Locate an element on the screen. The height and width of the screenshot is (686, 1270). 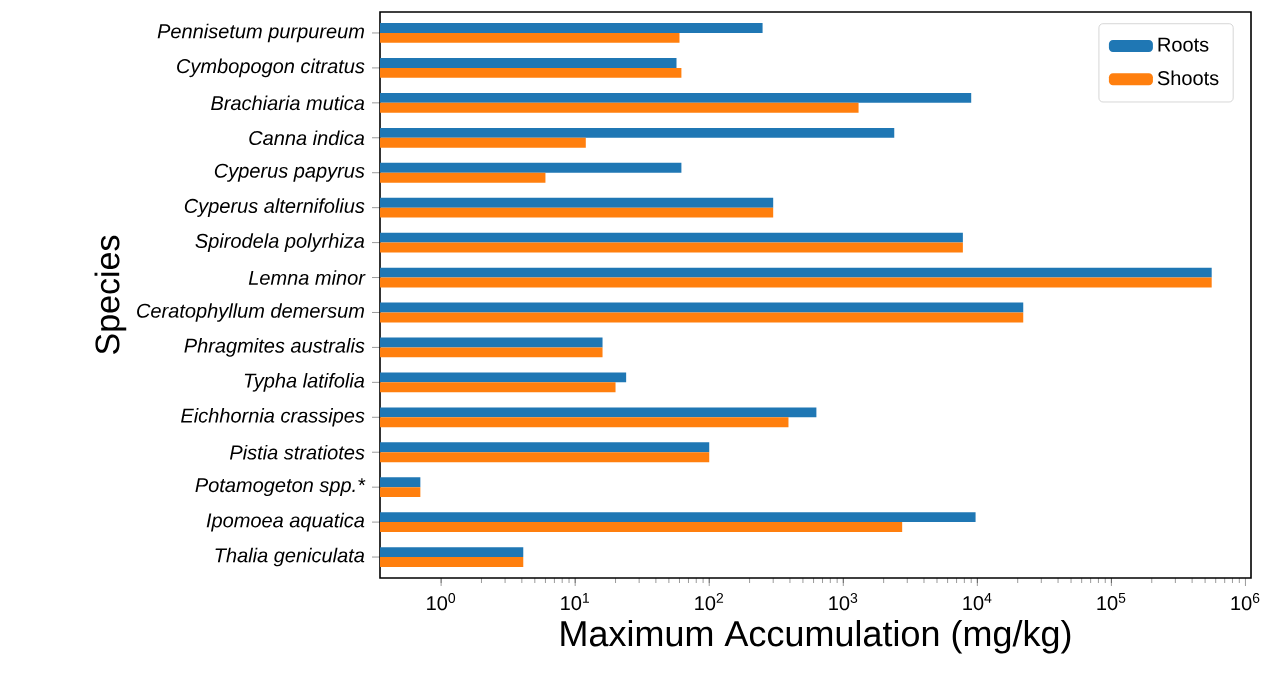
y-tick-label: Ipomoea aquatica is located at coordinates (285, 522).